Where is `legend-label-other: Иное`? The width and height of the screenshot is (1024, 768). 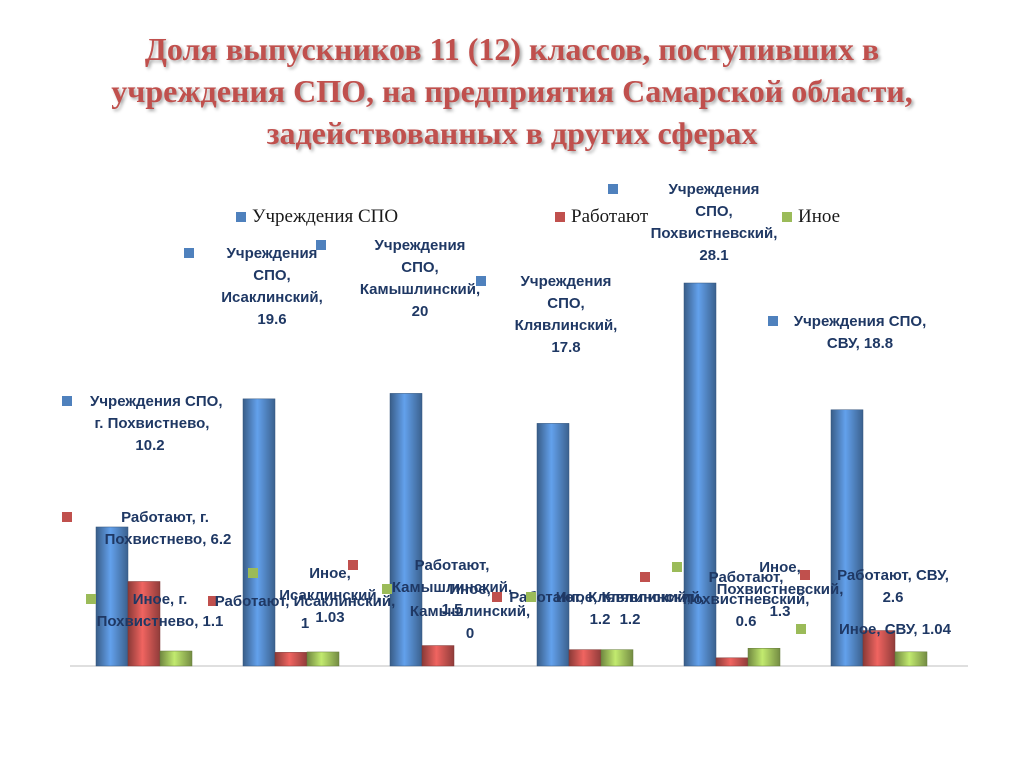 legend-label-other: Иное is located at coordinates (819, 216).